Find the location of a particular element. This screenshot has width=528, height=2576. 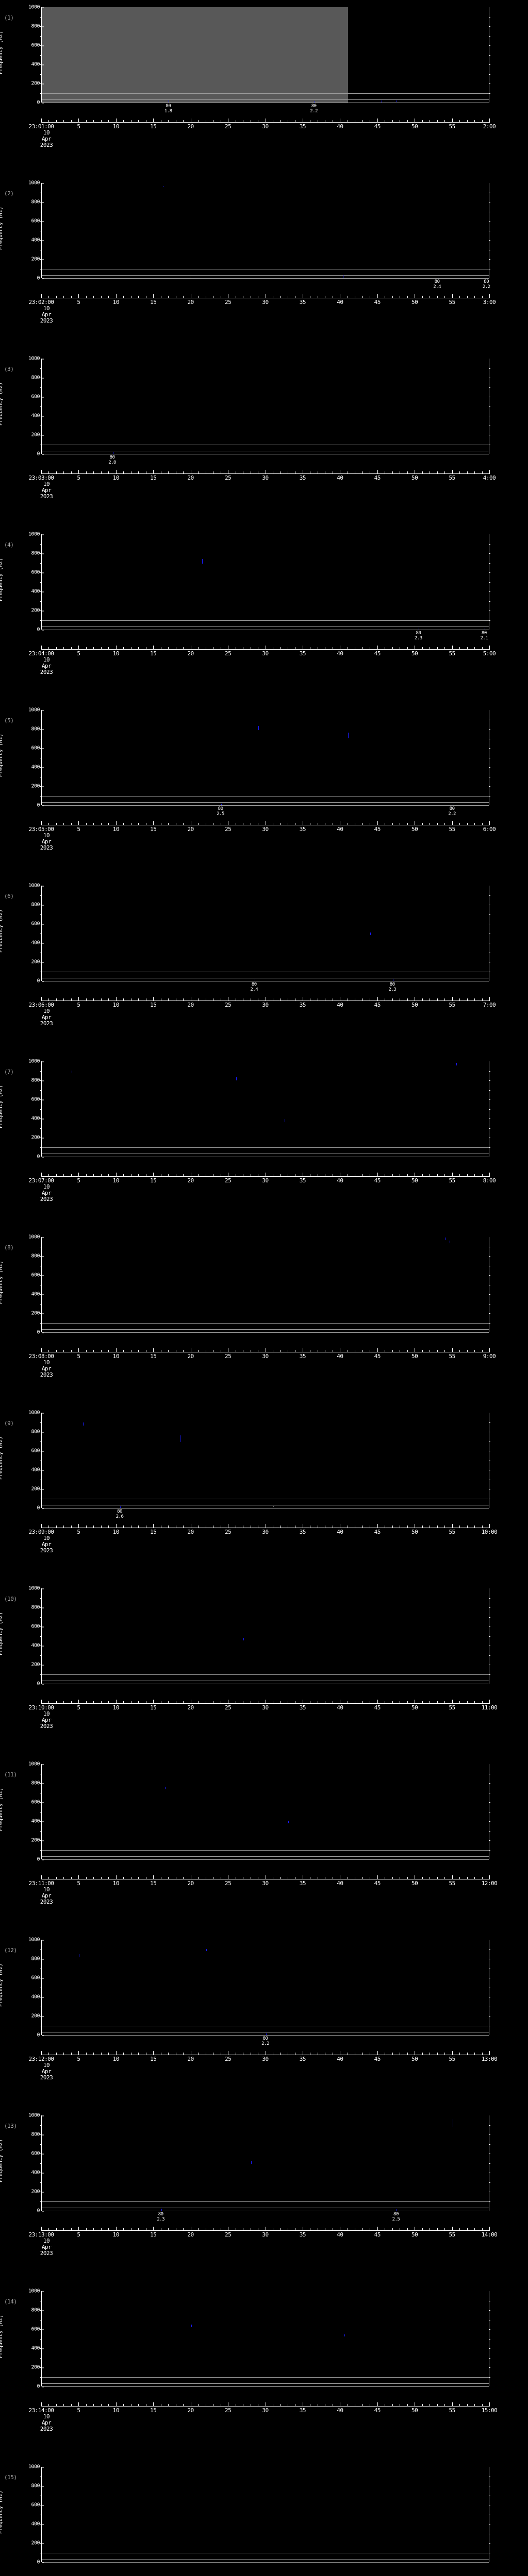

x-axis-start-label: 23:07:00 is located at coordinates (41, 1180).